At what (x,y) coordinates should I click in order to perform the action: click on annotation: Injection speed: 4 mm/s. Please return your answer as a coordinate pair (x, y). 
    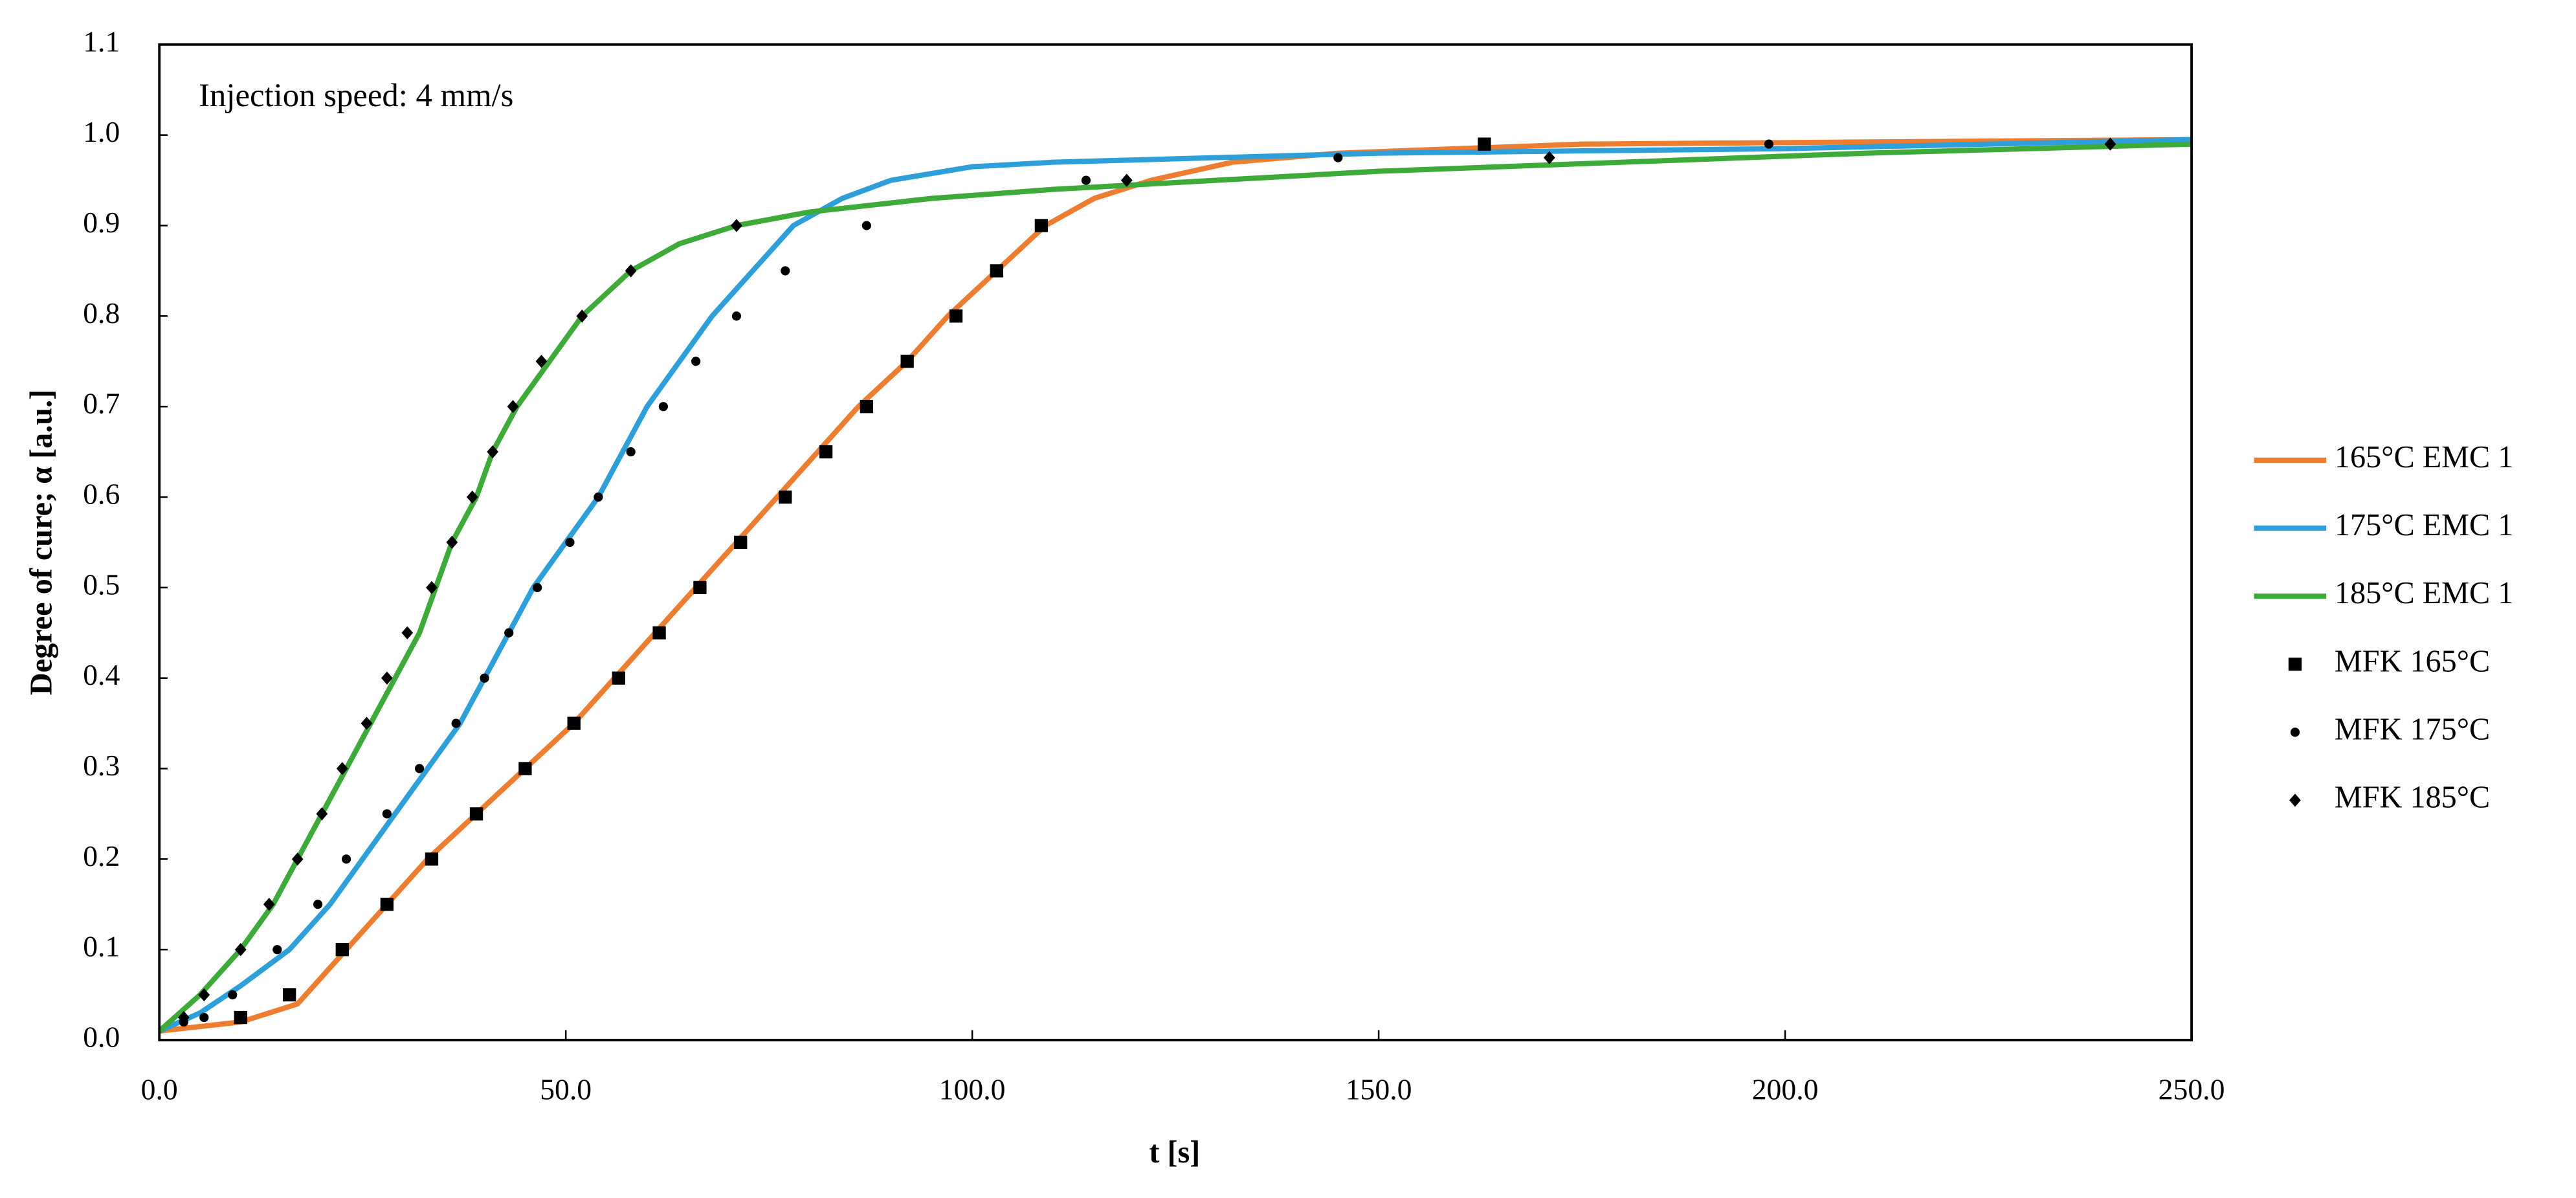
    Looking at the image, I should click on (356, 95).